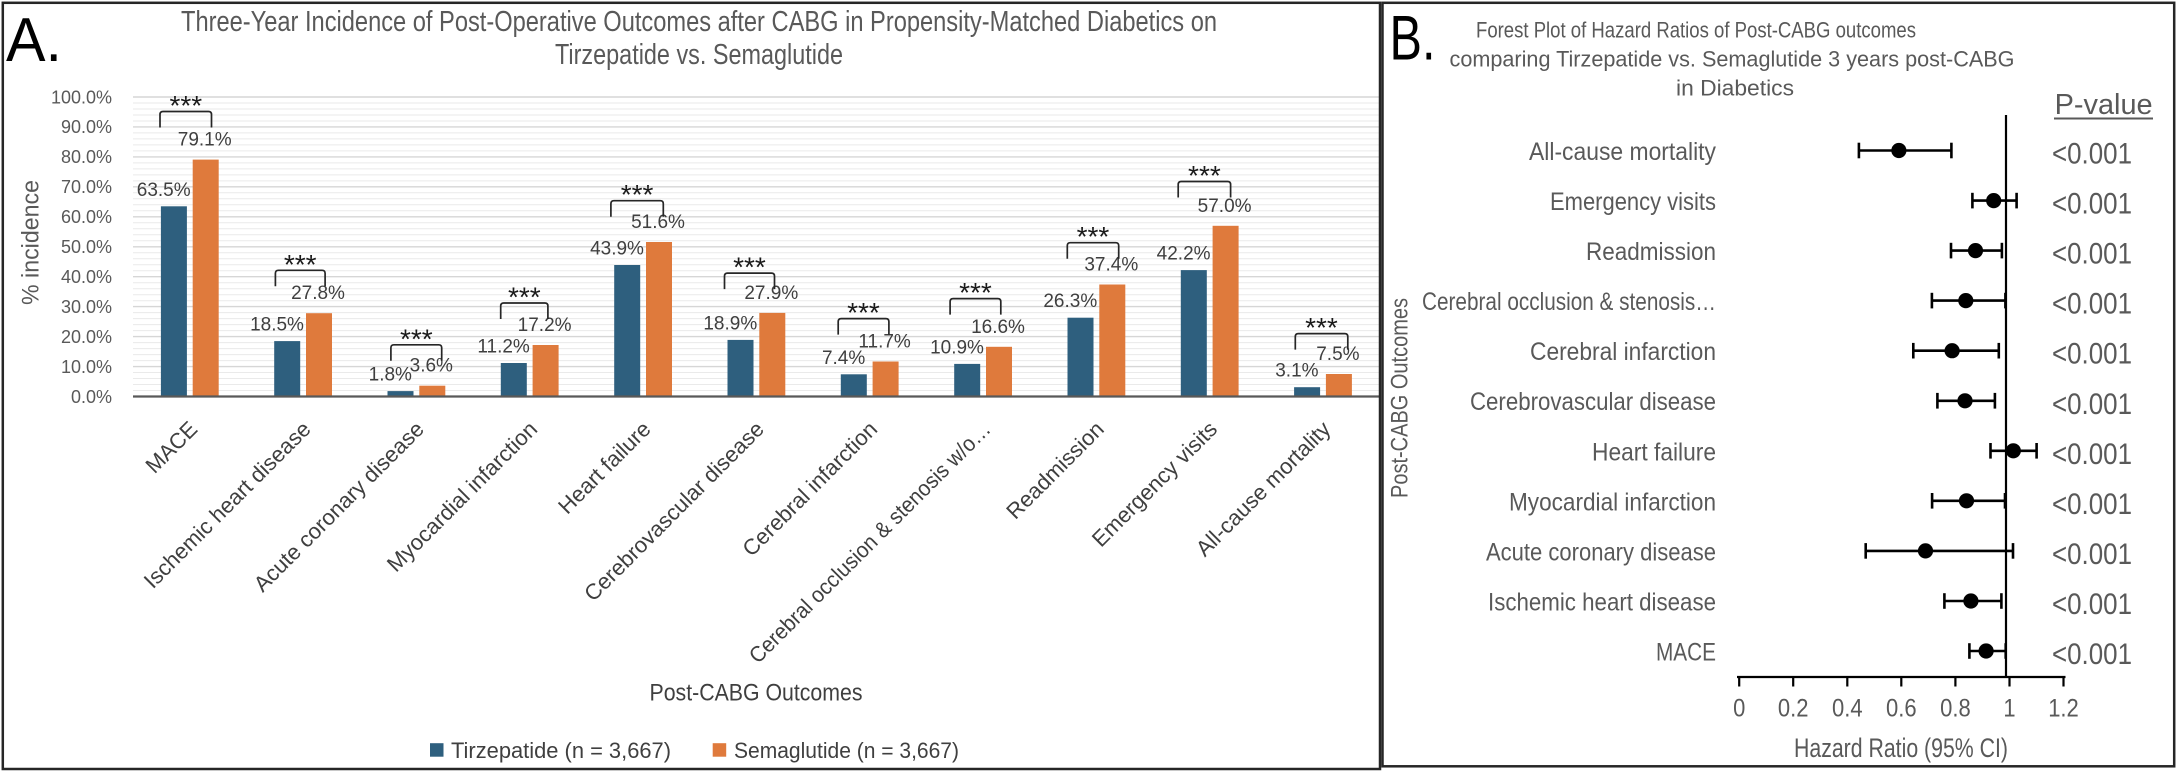  I want to click on svg-text: Myocardial infarction, so click(1612, 502).